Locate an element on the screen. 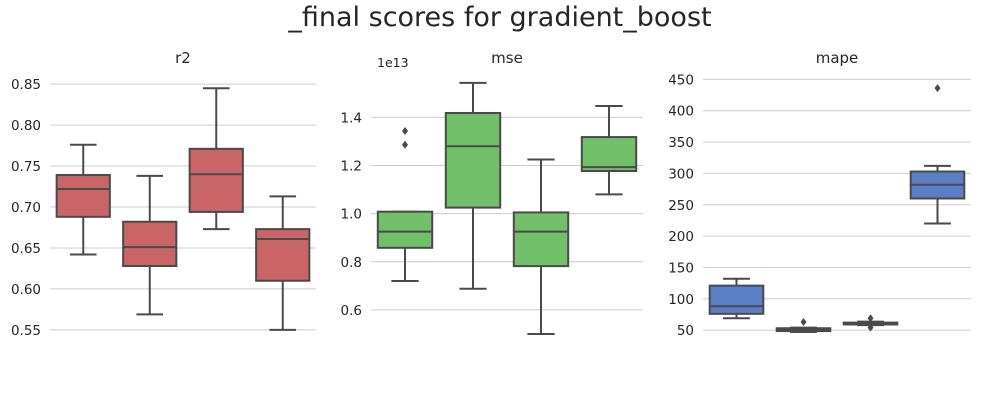 This screenshot has width=1000, height=400. panel-2-ytick-label: 0.6 is located at coordinates (351, 311).